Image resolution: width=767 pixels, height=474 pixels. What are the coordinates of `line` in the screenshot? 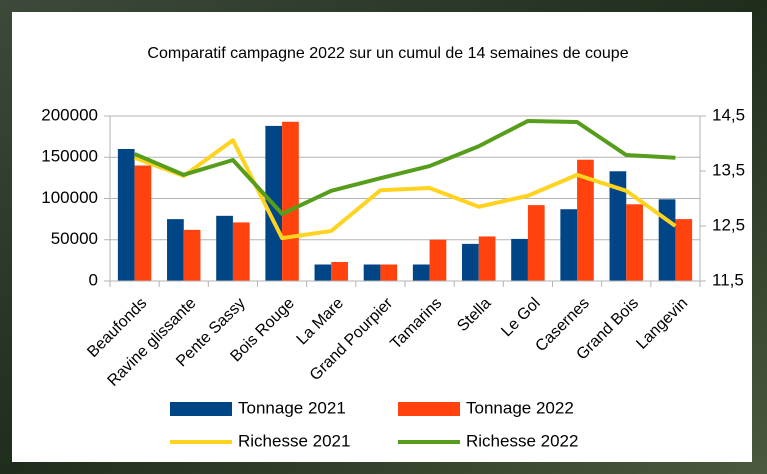 It's located at (404, 167).